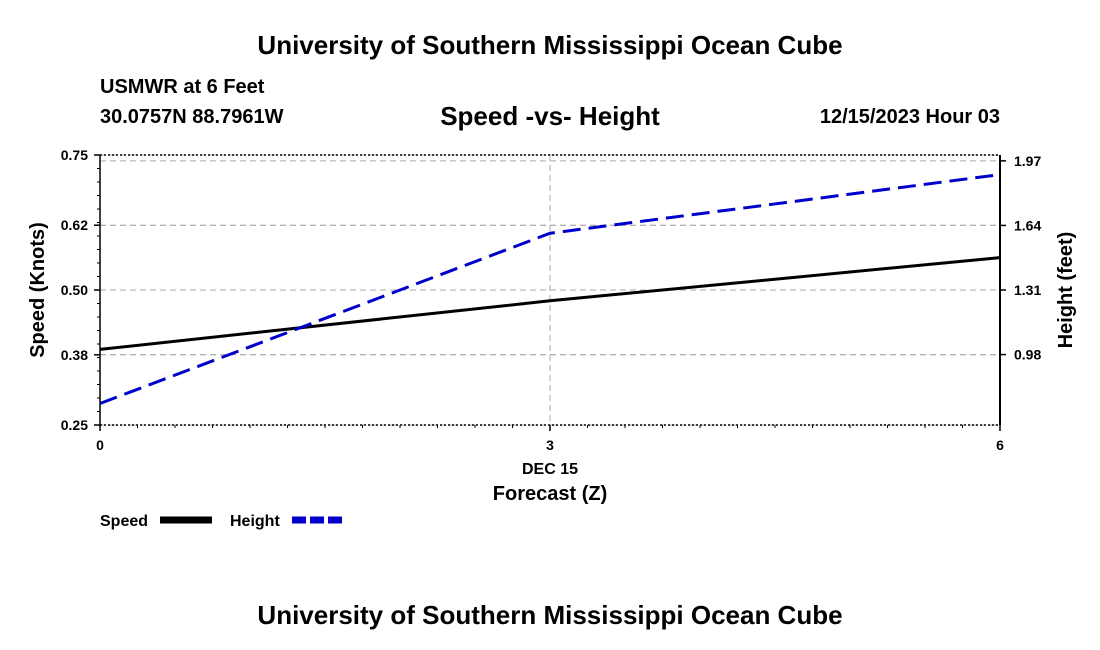 The width and height of the screenshot is (1100, 650). Describe the element at coordinates (74, 225) in the screenshot. I see `left-tick-label: 0.62` at that location.